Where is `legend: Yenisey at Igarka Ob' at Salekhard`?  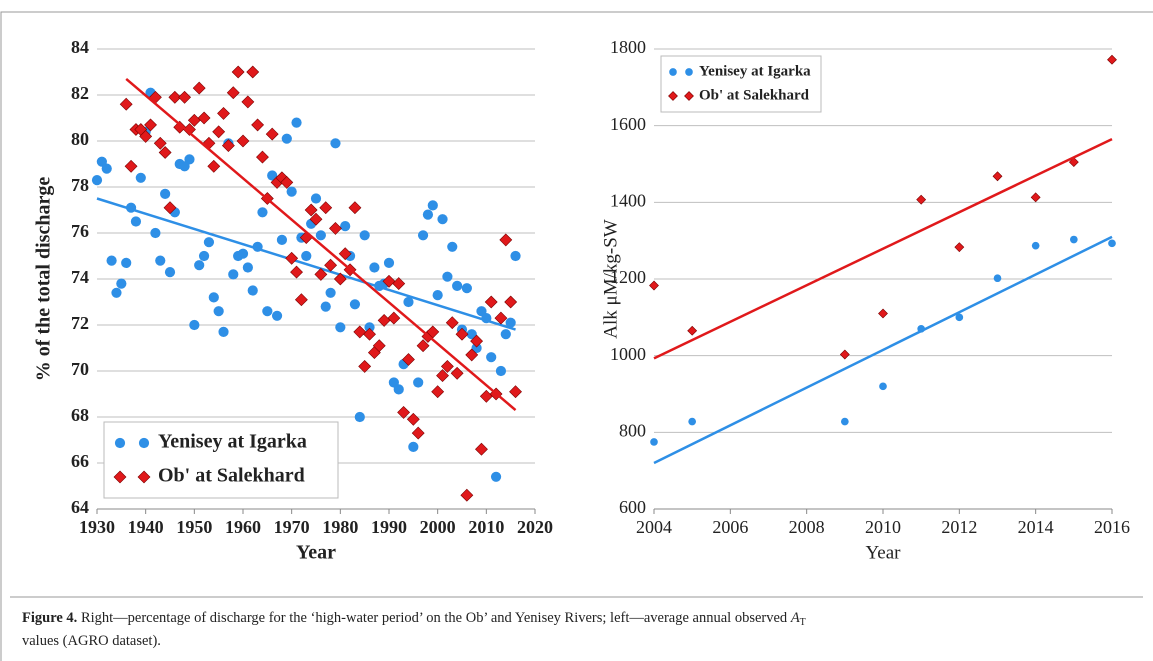
legend: Yenisey at Igarka Ob' at Salekhard is located at coordinates (221, 460).